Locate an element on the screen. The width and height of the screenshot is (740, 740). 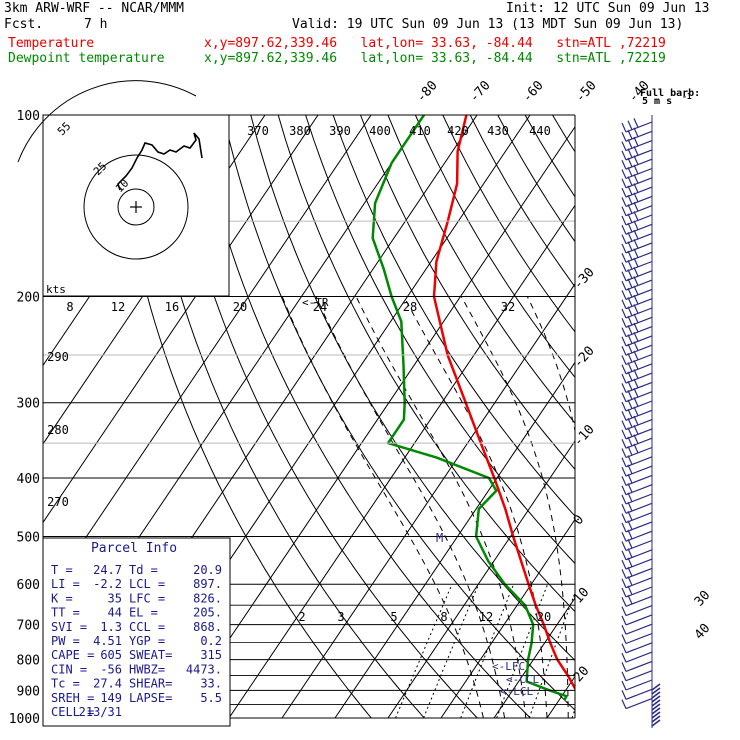
level-marker: <-LFC is located at coordinates (508, 666).